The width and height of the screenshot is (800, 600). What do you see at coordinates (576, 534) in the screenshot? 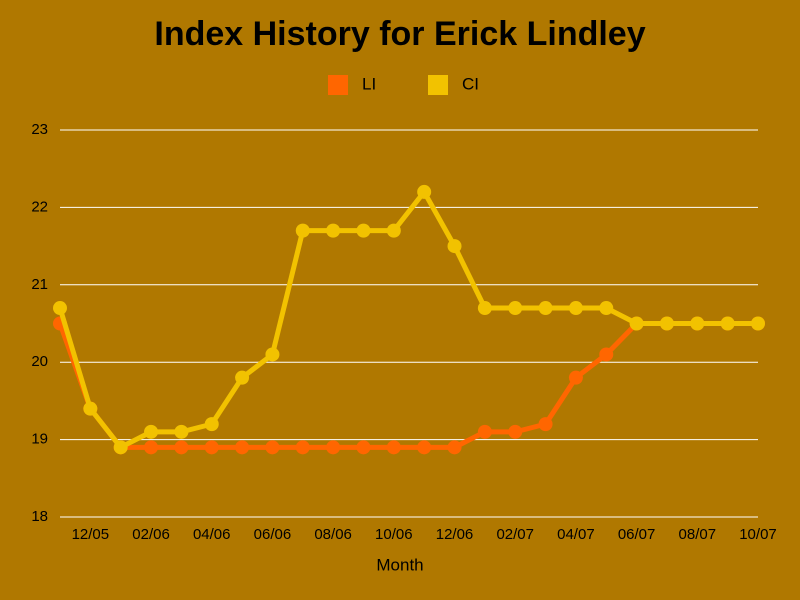
I see `x-tick-label: 04/07` at bounding box center [576, 534].